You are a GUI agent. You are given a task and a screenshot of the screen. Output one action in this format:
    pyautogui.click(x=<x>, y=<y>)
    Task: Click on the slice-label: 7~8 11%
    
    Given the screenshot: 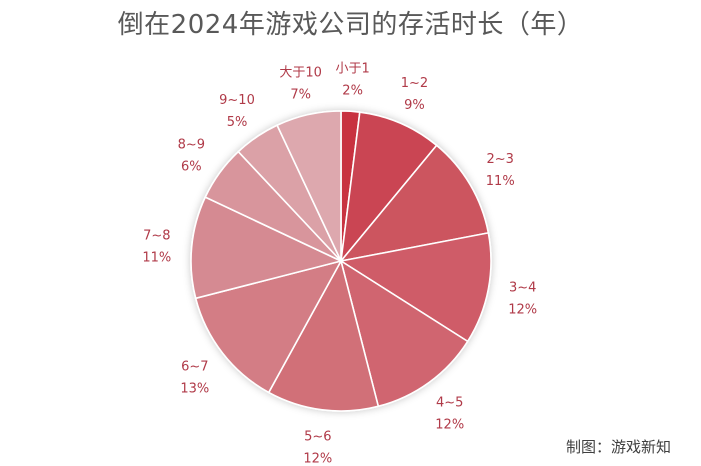 What is the action you would take?
    pyautogui.click(x=156, y=247)
    